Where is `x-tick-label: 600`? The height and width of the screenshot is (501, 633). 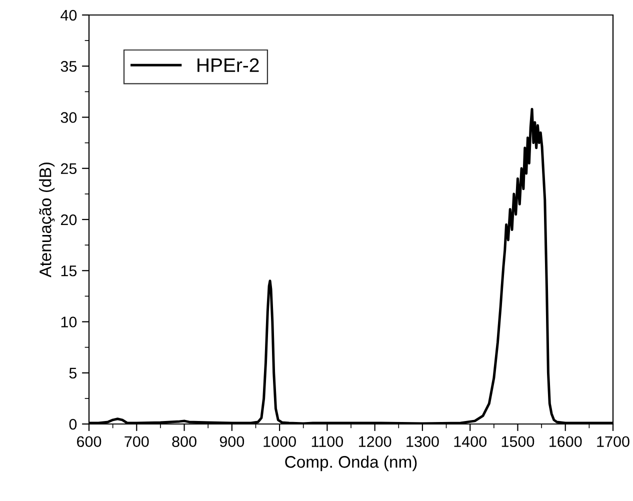 x-tick-label: 600 is located at coordinates (89, 442).